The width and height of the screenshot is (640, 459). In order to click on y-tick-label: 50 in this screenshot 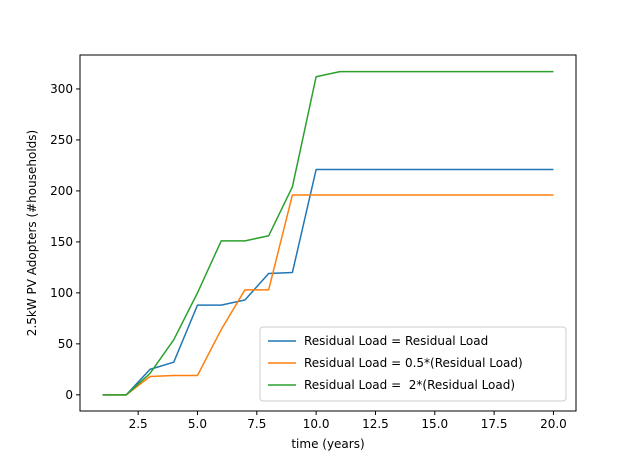, I will do `click(65, 344)`.